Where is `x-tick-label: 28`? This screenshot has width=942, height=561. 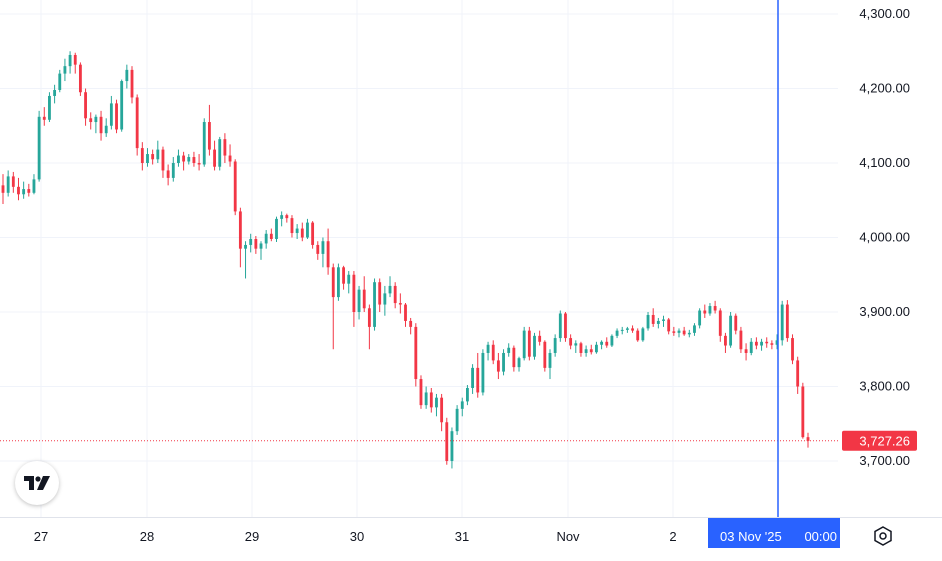 x-tick-label: 28 is located at coordinates (147, 536).